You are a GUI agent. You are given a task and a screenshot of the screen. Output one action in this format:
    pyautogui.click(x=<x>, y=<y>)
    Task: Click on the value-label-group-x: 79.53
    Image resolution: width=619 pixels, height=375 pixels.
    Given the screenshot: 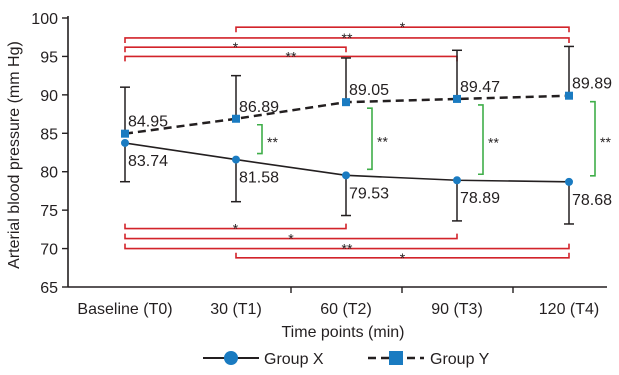 What is the action you would take?
    pyautogui.click(x=369, y=193)
    